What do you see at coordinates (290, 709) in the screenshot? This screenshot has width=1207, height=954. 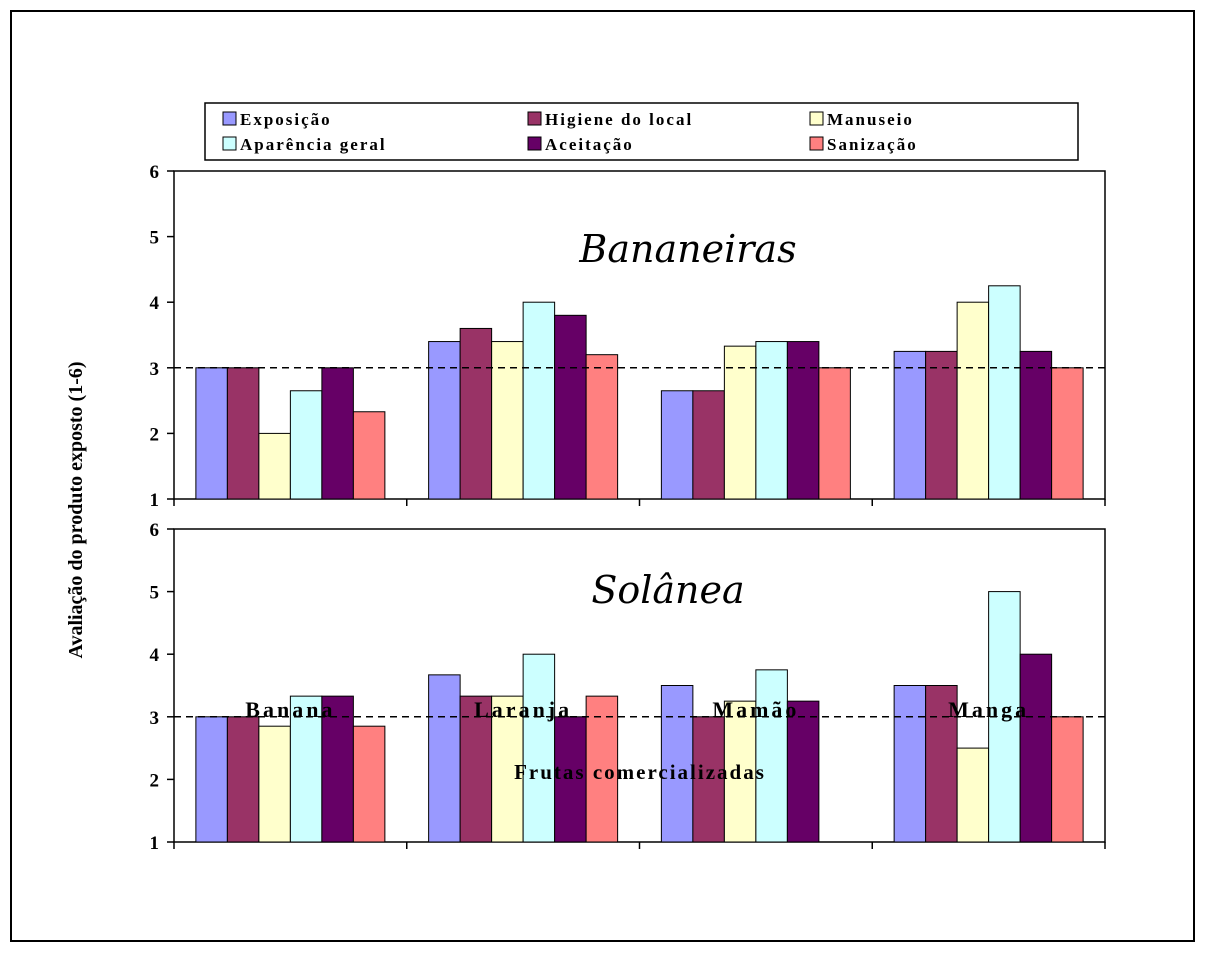 I see `x-category-label: Banana` at bounding box center [290, 709].